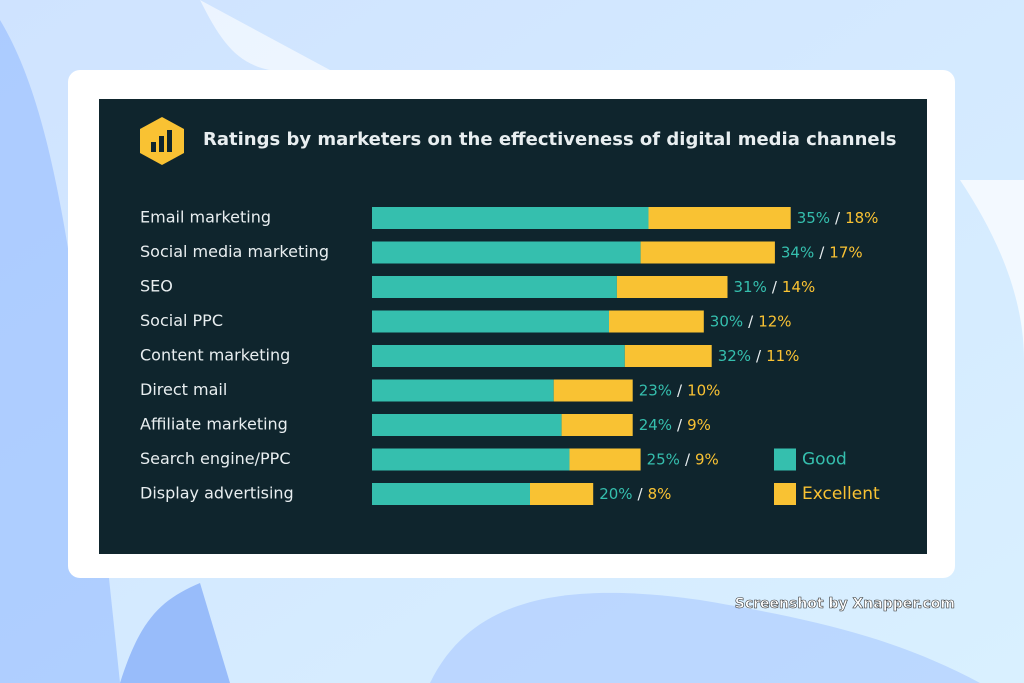  I want to click on value-label: 30% /12%, so click(751, 321).